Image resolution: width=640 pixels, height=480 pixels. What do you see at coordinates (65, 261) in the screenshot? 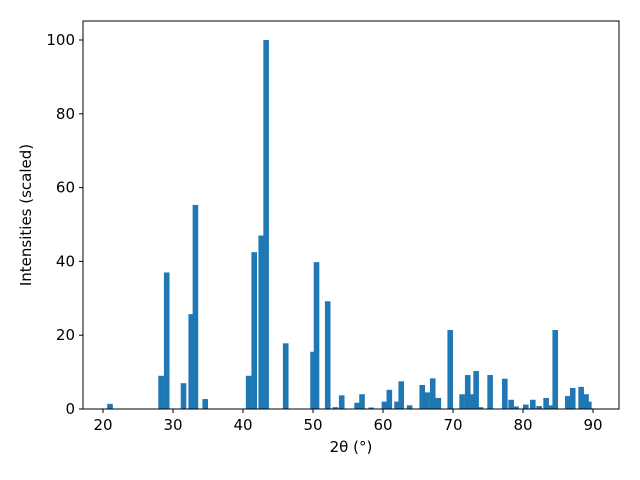
I see `y-tick-label: 40` at bounding box center [65, 261].